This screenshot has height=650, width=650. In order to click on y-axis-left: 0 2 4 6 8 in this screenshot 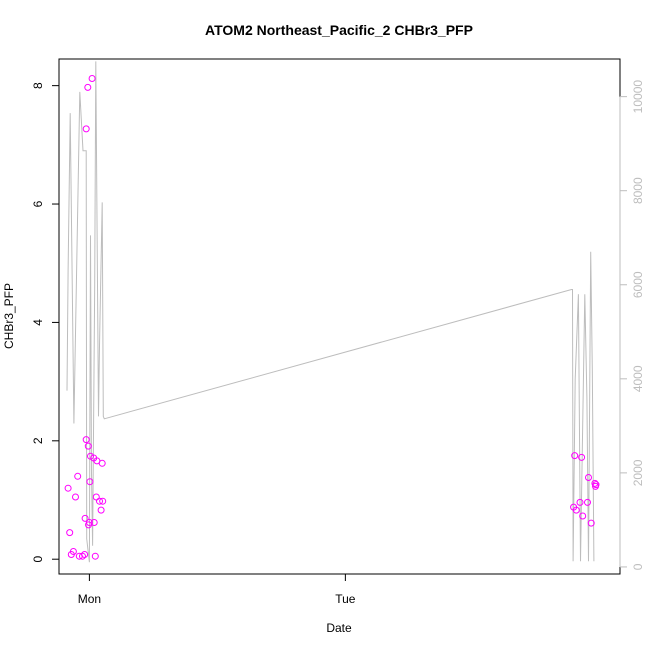, I will do `click(45, 322)`.